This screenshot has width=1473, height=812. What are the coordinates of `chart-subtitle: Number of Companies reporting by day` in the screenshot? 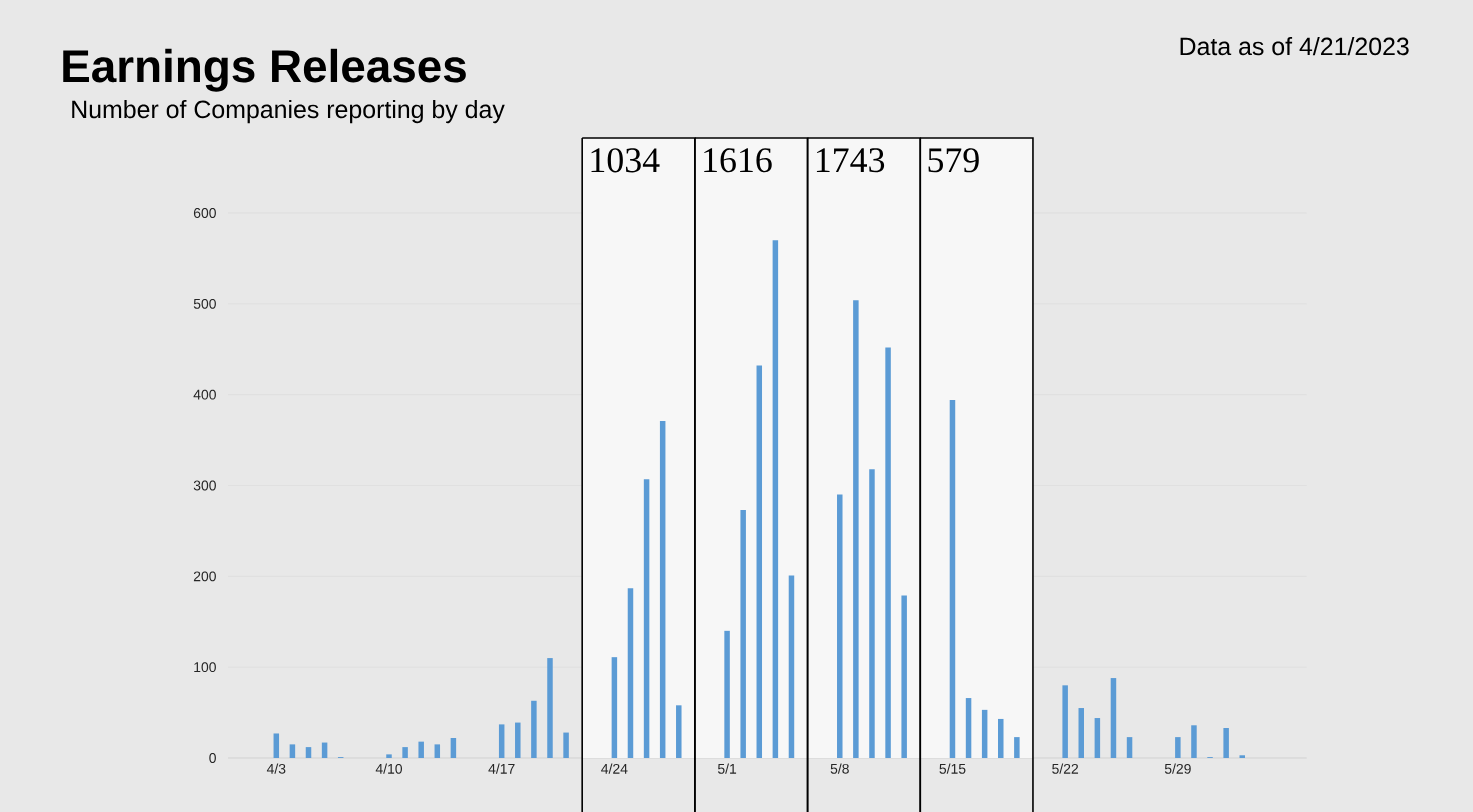 It's located at (288, 111).